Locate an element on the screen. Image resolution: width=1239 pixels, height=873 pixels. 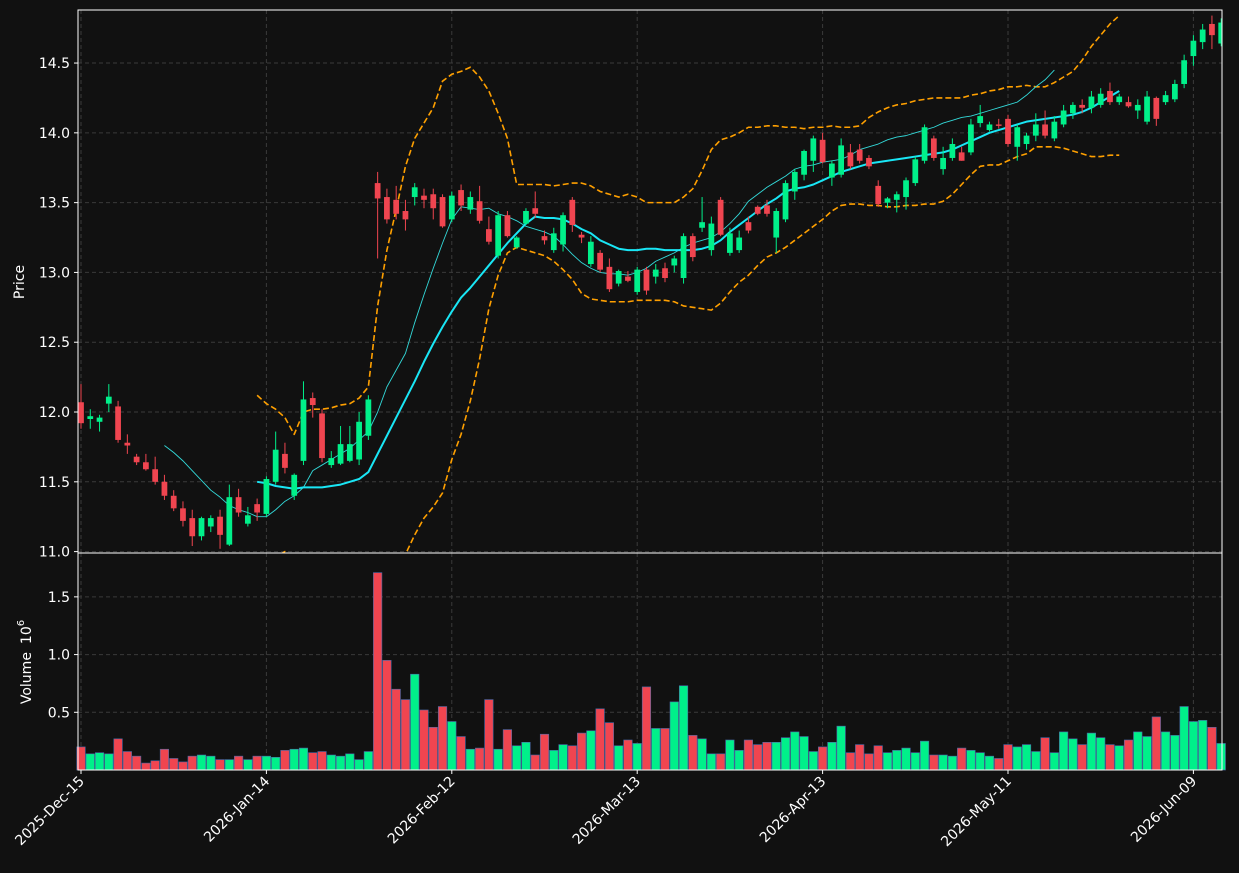
volume-tick-label: 0.5 is located at coordinates (59, 713).